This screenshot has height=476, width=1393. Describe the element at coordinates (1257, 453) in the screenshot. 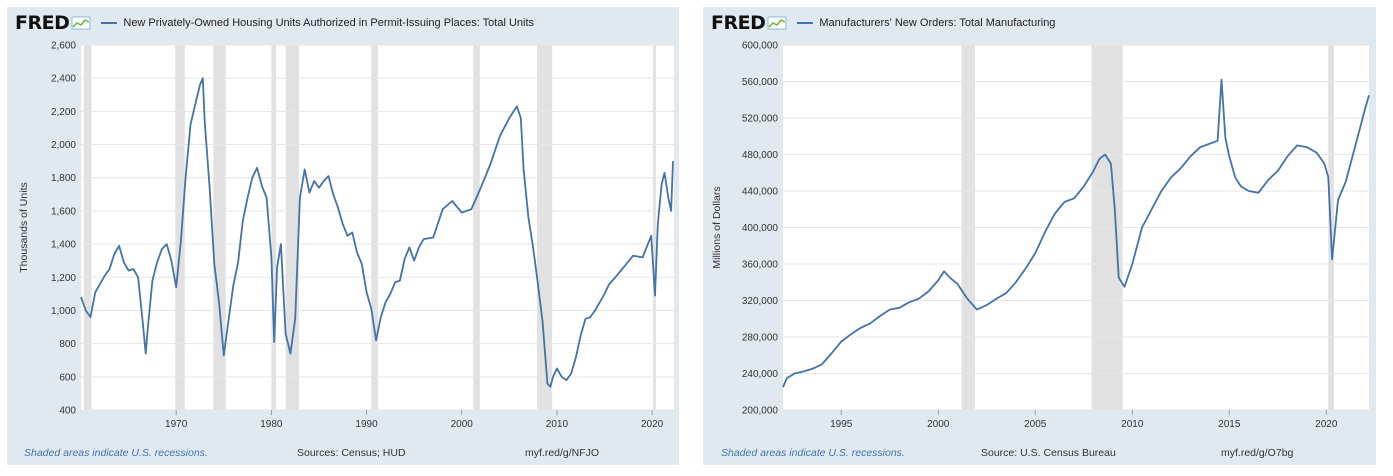

I see `short-link: myf.red/g/O7bg` at that location.